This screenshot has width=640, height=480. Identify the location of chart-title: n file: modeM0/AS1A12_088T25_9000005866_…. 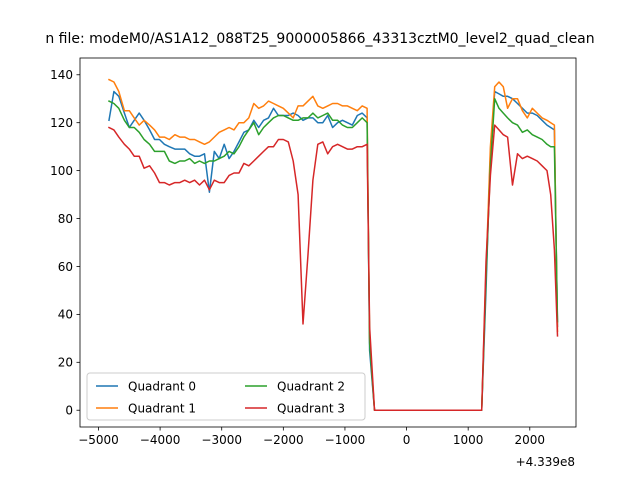
(319, 39).